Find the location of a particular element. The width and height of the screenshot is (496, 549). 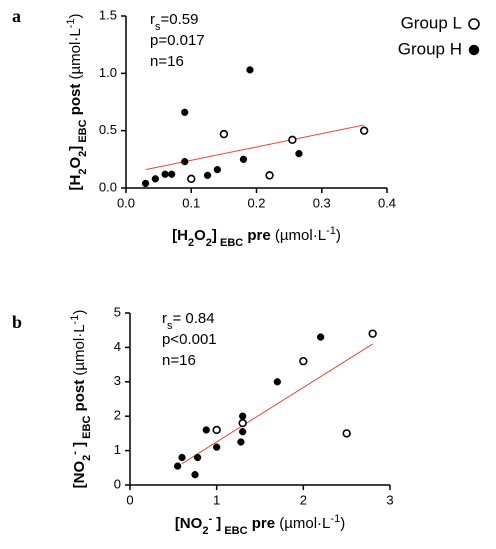

text-segment: =0.59 is located at coordinates (180, 19).